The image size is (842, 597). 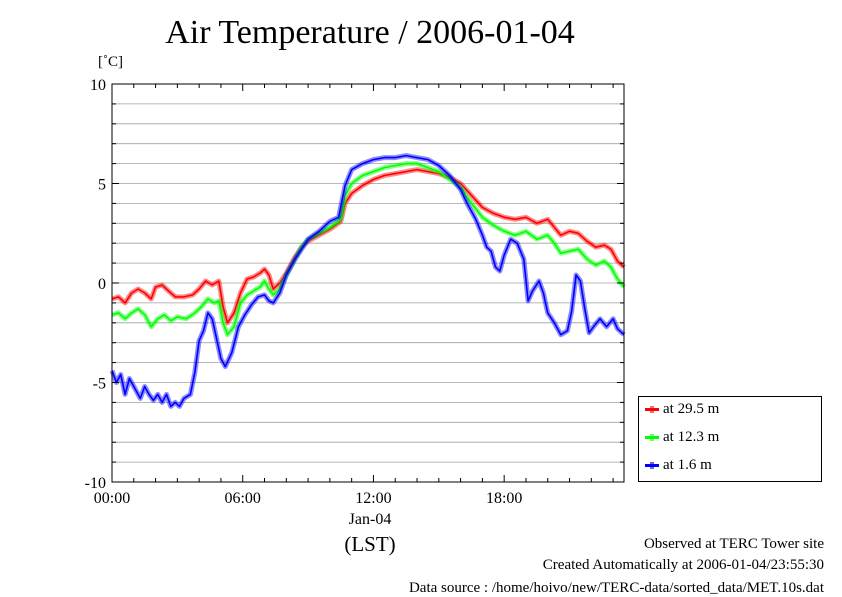 I want to click on x-tick-label: 00:00, so click(x=112, y=498).